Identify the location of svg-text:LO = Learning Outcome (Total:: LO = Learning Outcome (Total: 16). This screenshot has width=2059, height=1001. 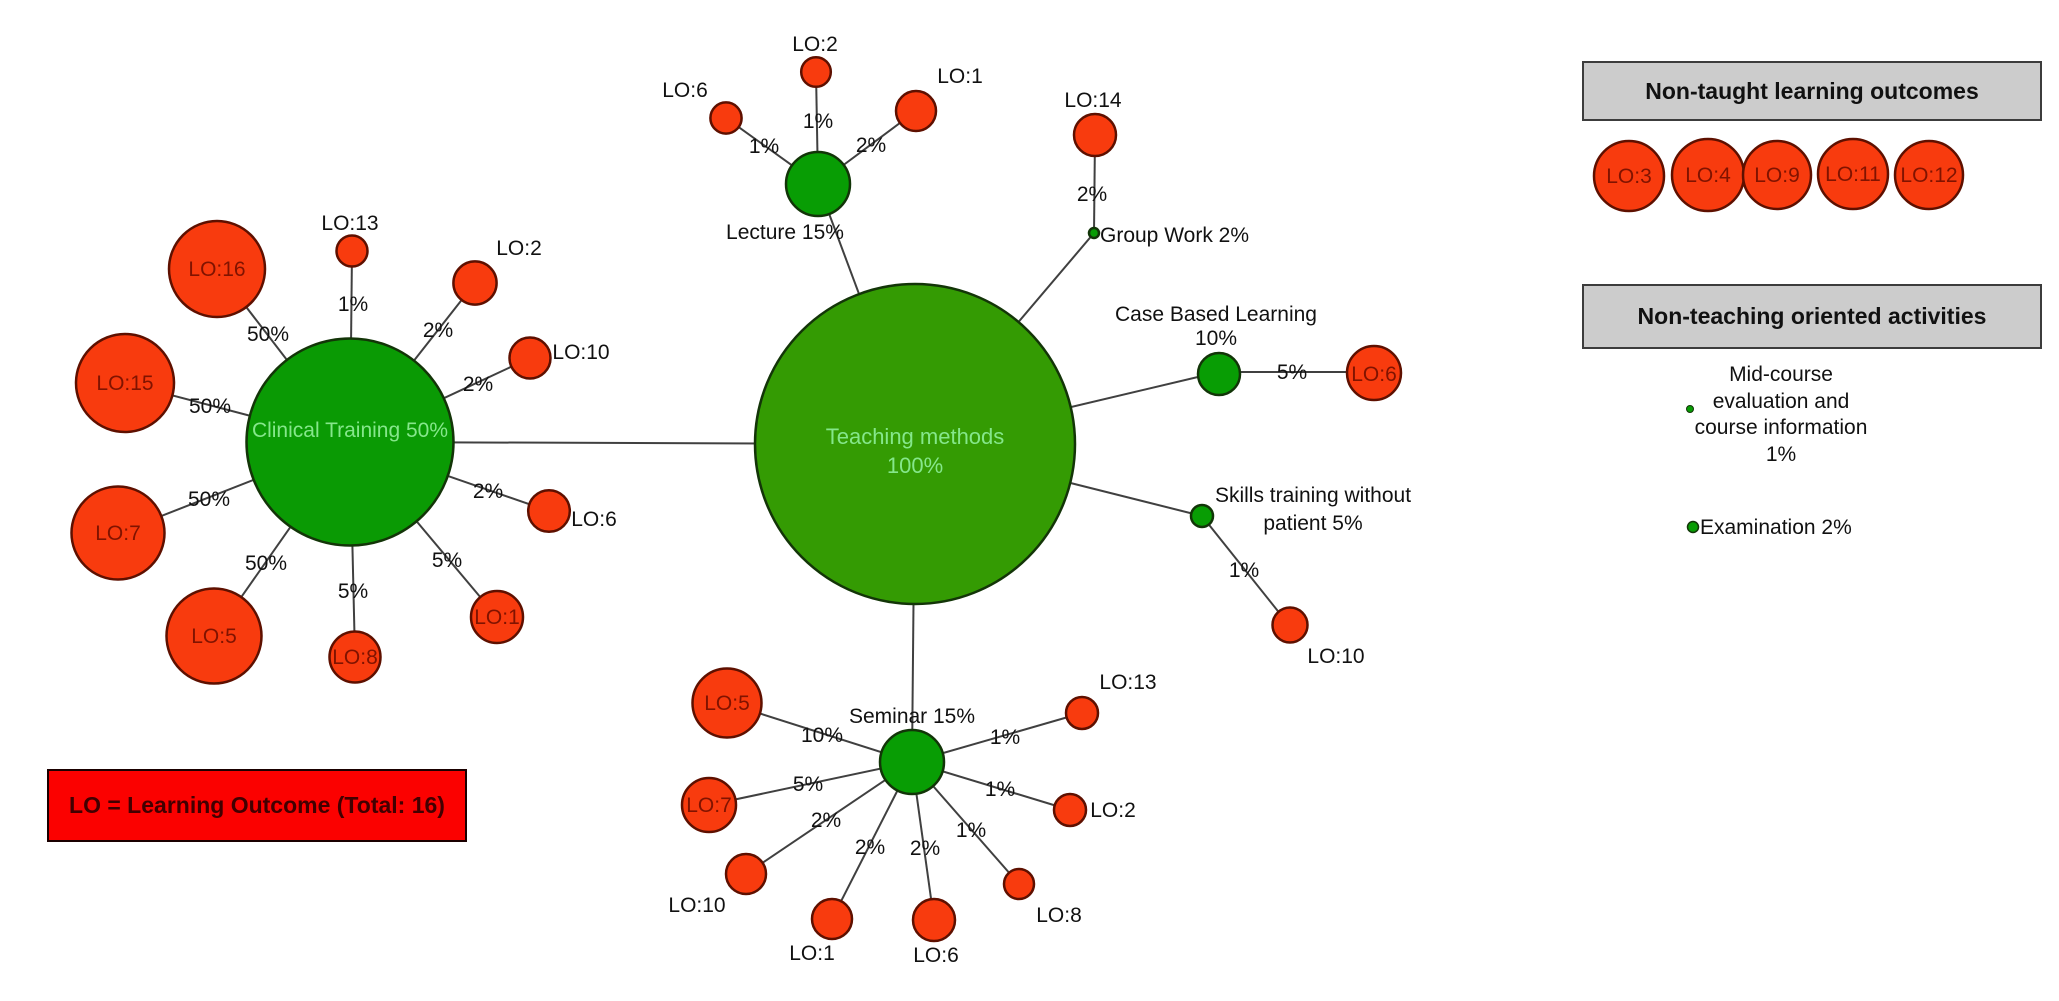
(257, 805).